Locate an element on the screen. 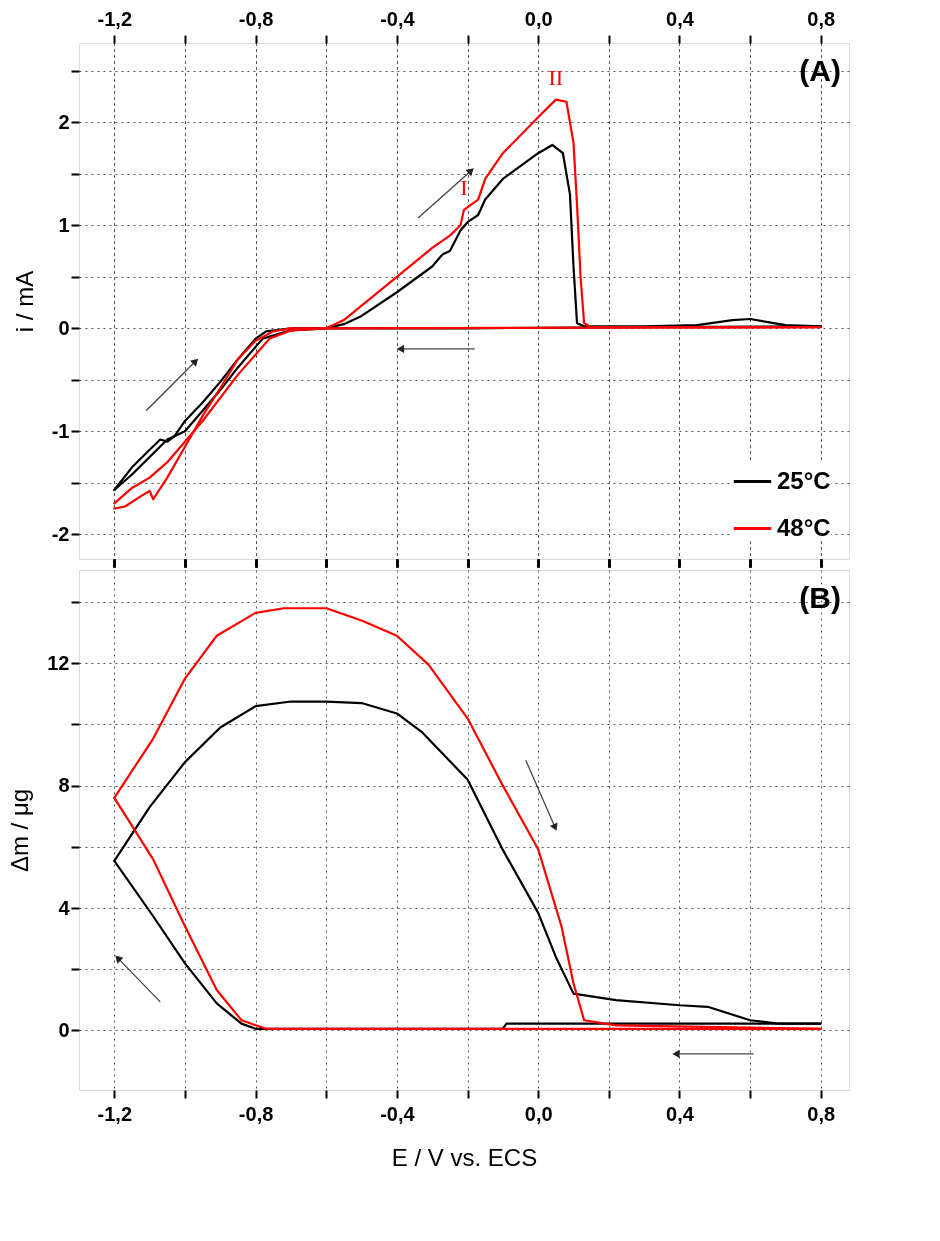 The width and height of the screenshot is (940, 1241). y-tick-label: 4 is located at coordinates (64, 907).